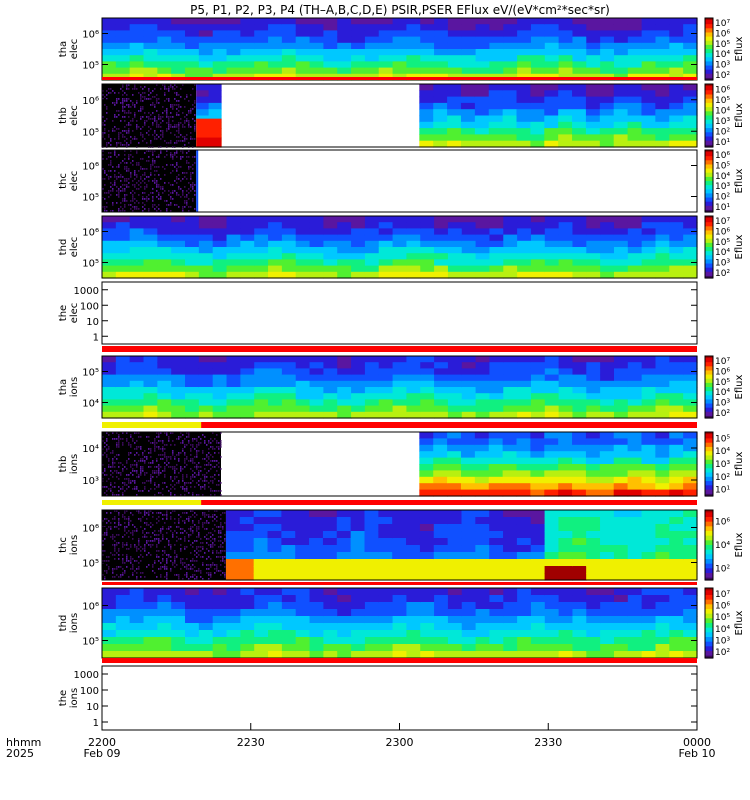 This screenshot has width=750, height=800. Describe the element at coordinates (722, 222) in the screenshot. I see `colorbar-tick-label: 10⁷` at that location.